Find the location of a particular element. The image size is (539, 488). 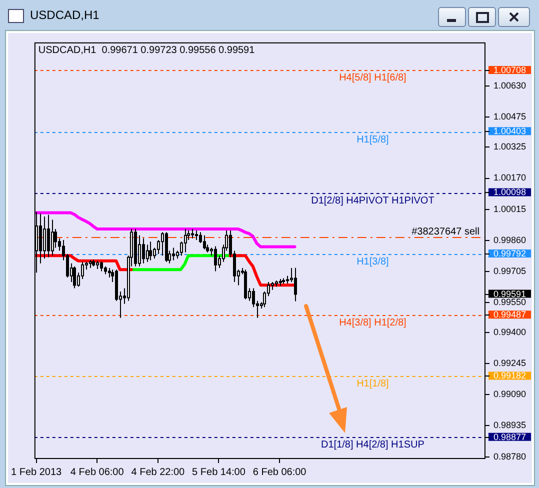

y-tick-label: 1.00015 is located at coordinates (509, 209).